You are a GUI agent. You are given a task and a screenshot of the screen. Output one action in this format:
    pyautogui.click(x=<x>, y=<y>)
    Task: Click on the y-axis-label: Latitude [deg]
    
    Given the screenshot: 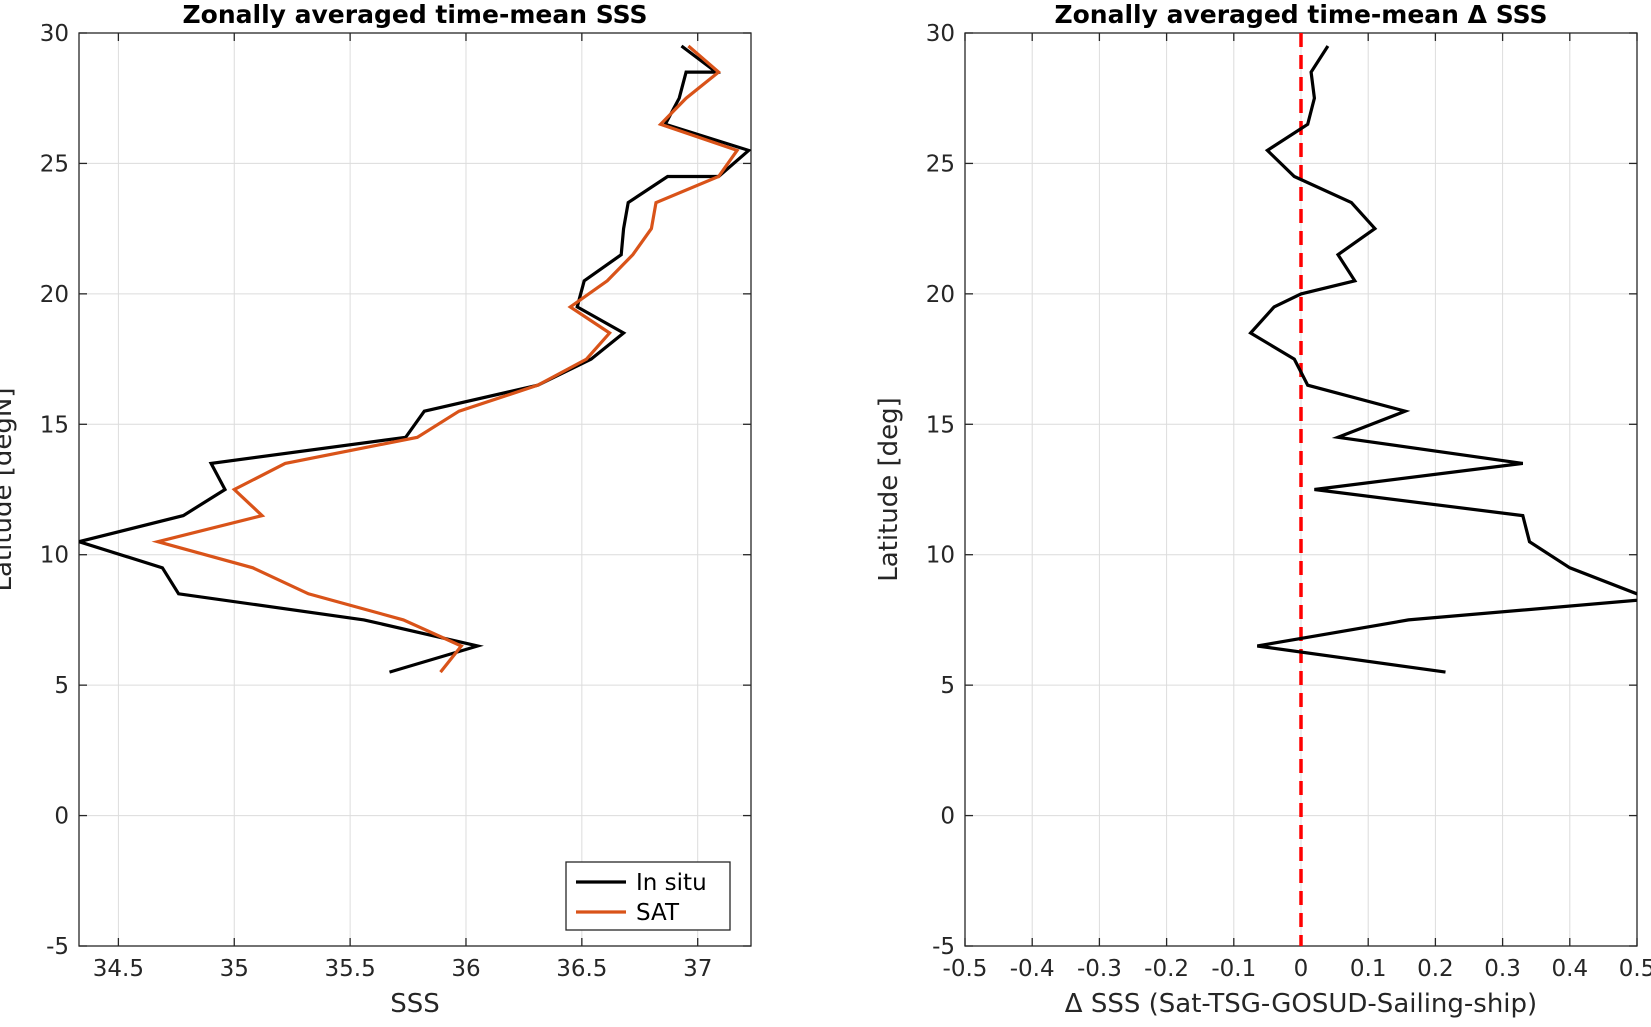 What is the action you would take?
    pyautogui.click(x=889, y=489)
    